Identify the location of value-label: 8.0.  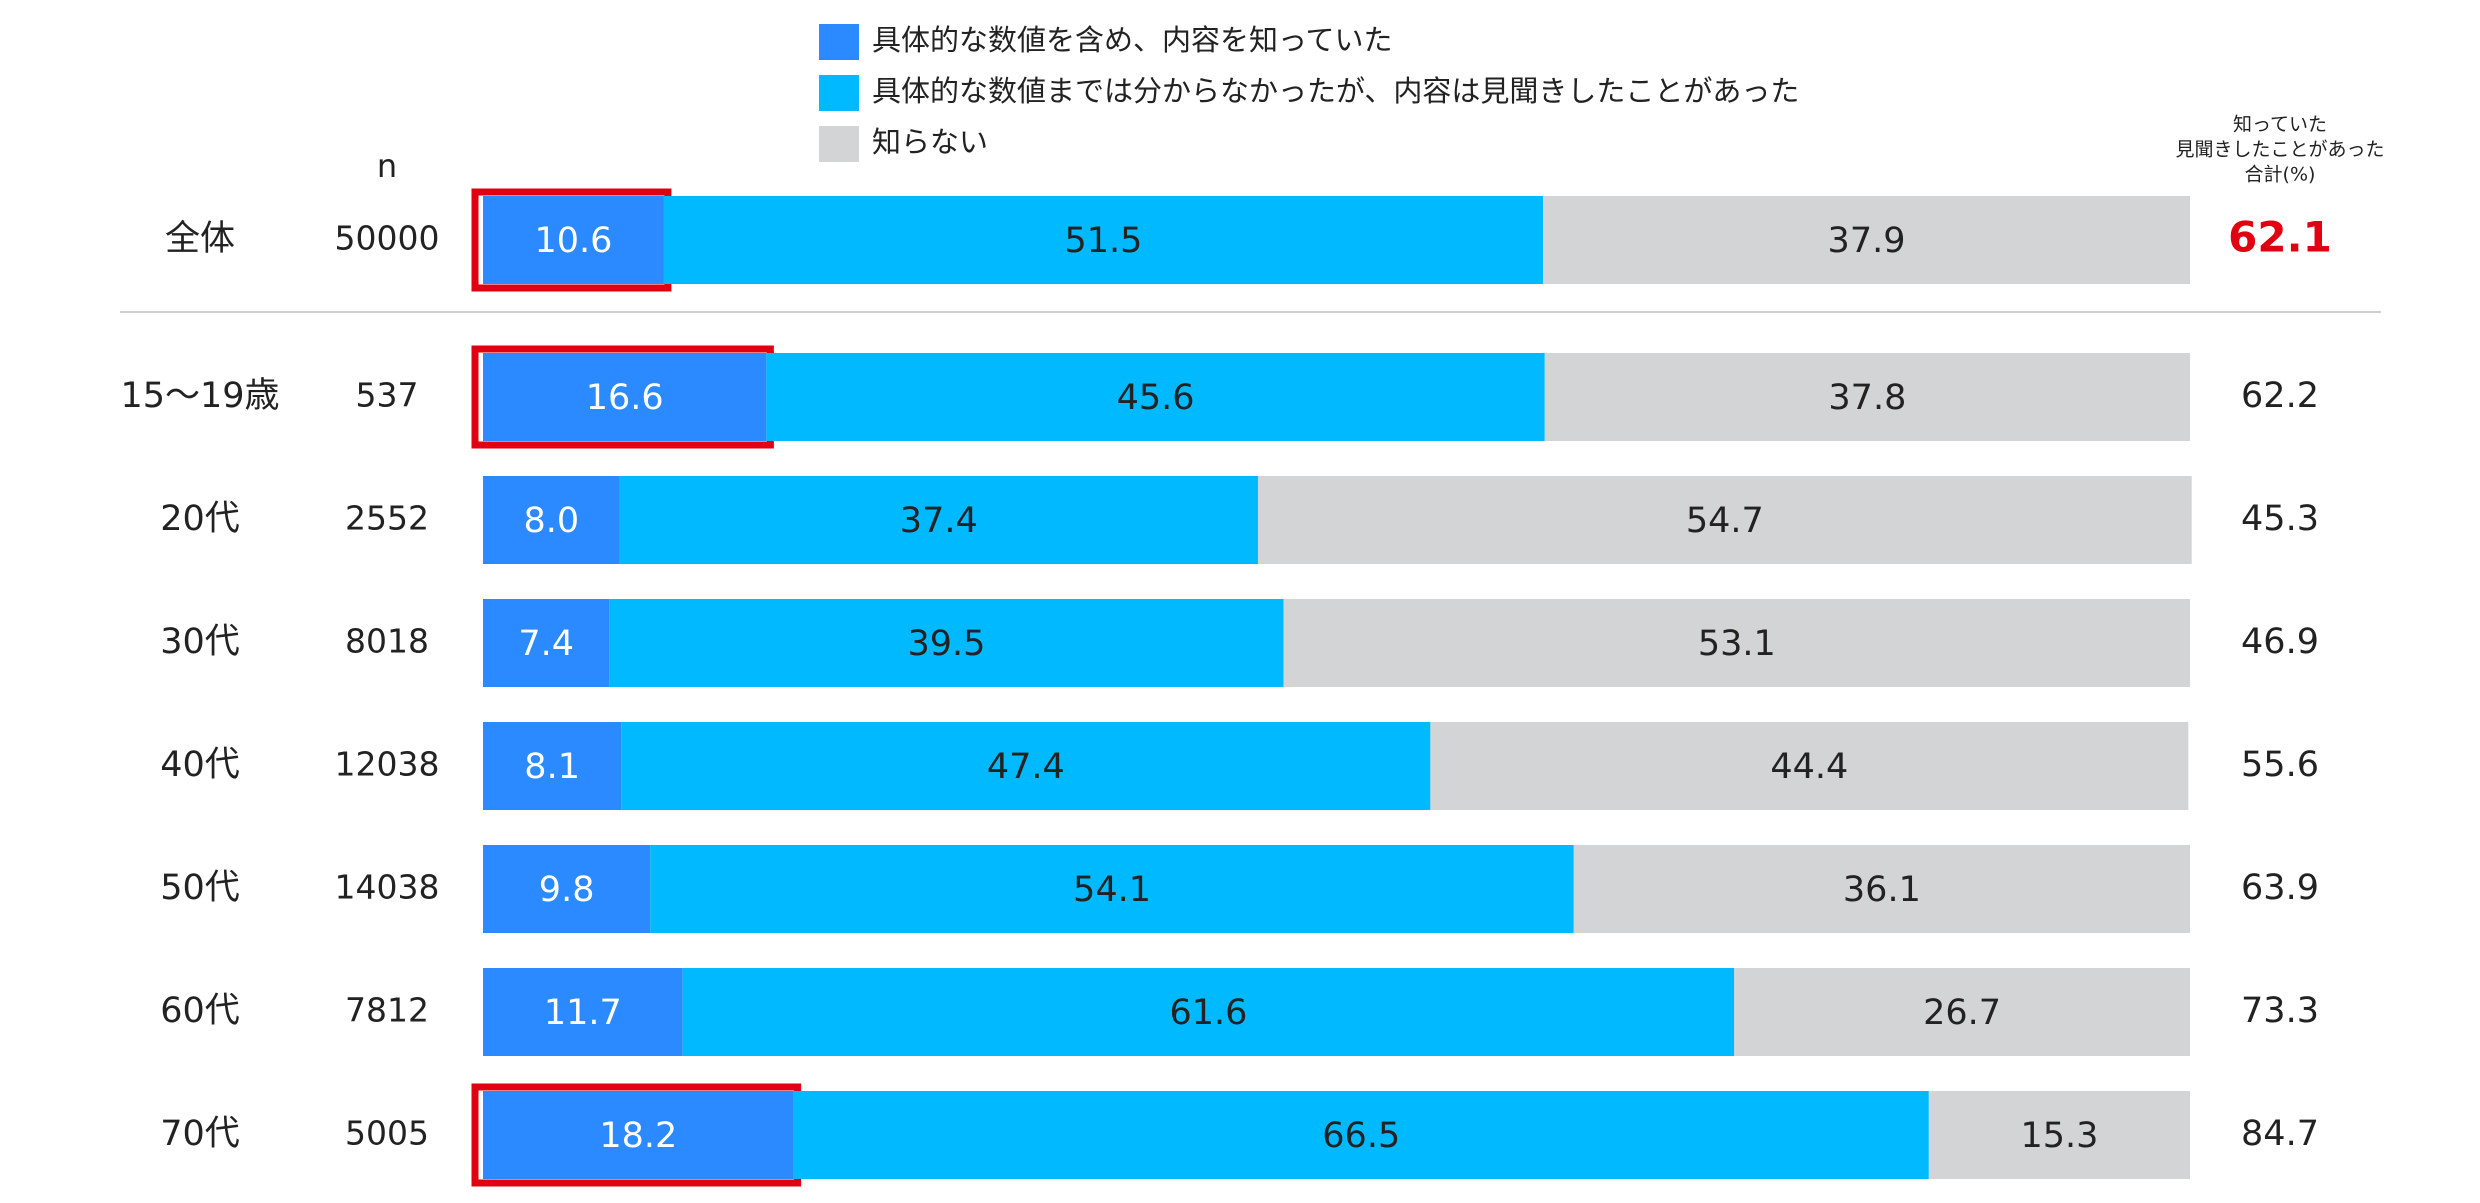
(551, 521).